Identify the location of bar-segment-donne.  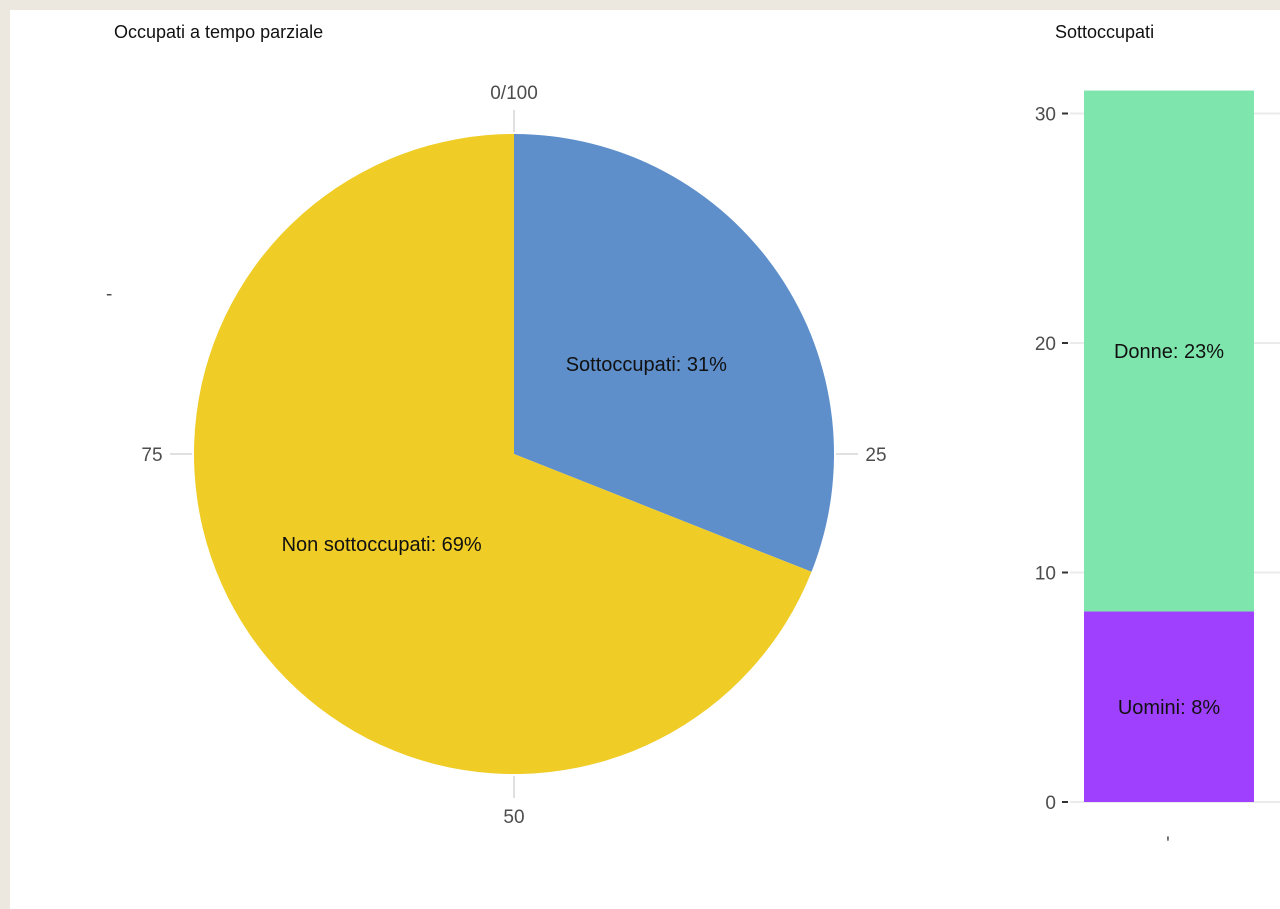
(1169, 351).